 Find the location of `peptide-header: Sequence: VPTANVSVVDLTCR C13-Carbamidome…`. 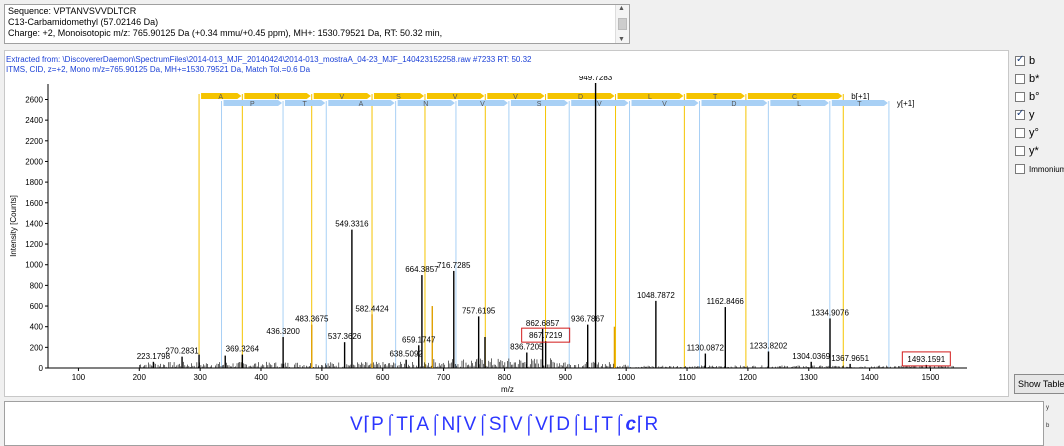

peptide-header: Sequence: VPTANVSVVDLTCR C13-Carbamidome… is located at coordinates (317, 24).